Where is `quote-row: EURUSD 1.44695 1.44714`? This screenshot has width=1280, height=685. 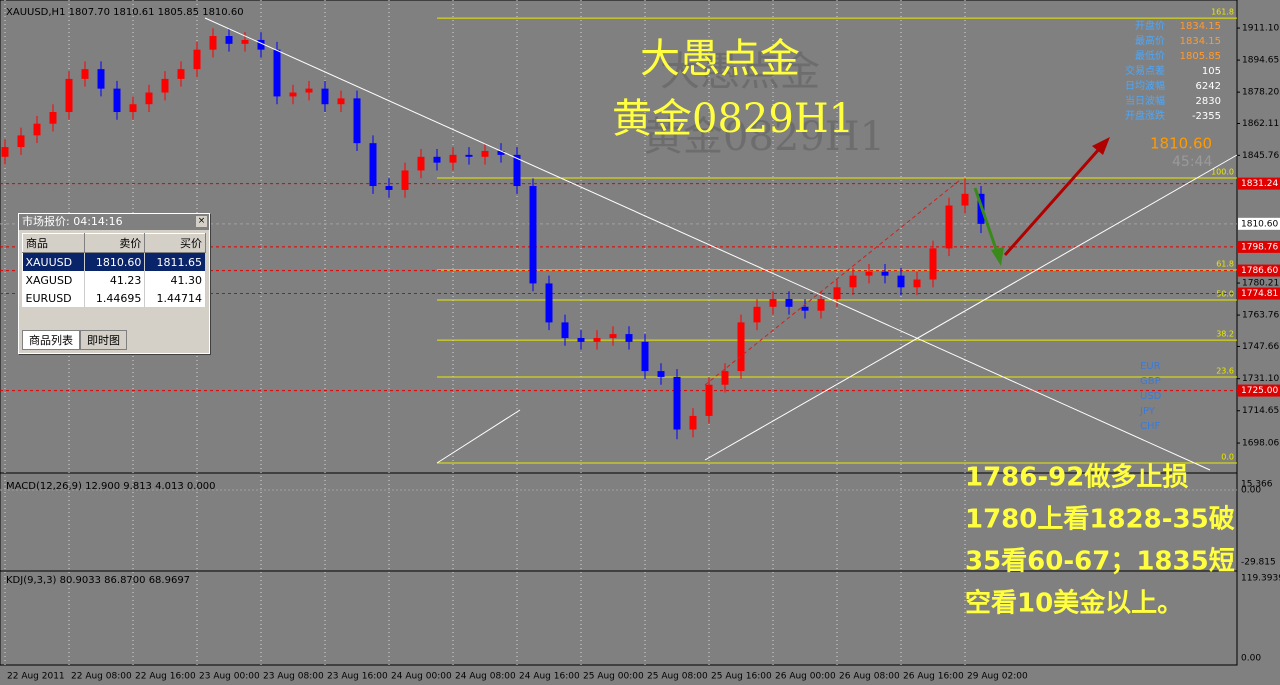 quote-row: EURUSD 1.44695 1.44714 is located at coordinates (114, 298).